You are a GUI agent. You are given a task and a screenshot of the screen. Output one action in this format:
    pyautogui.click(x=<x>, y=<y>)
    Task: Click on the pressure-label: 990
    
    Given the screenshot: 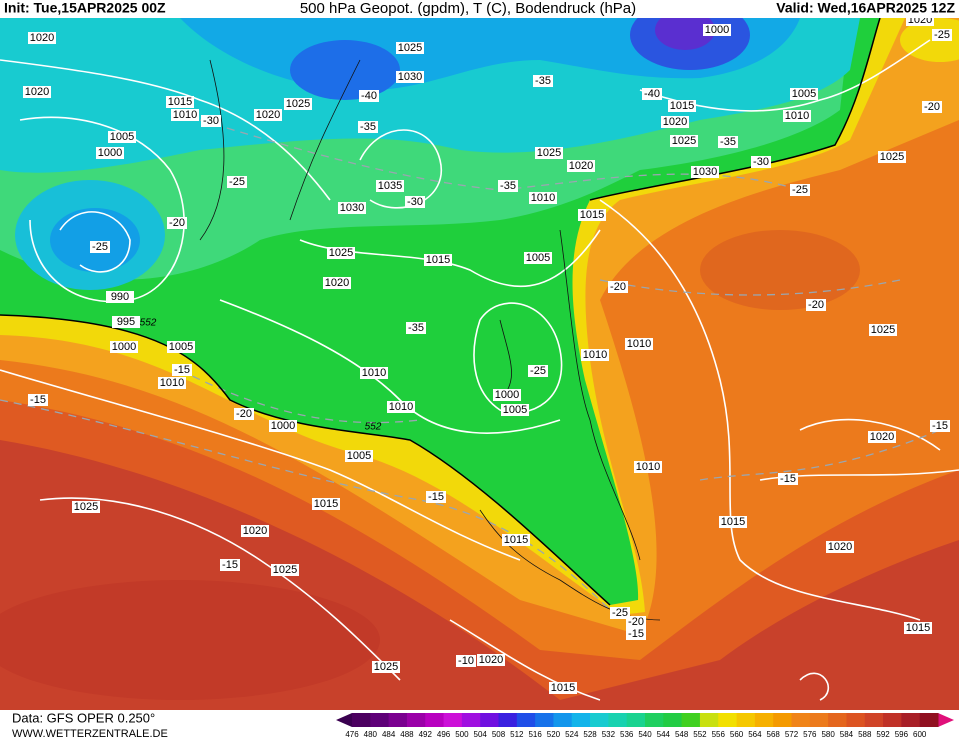 What is the action you would take?
    pyautogui.click(x=120, y=297)
    